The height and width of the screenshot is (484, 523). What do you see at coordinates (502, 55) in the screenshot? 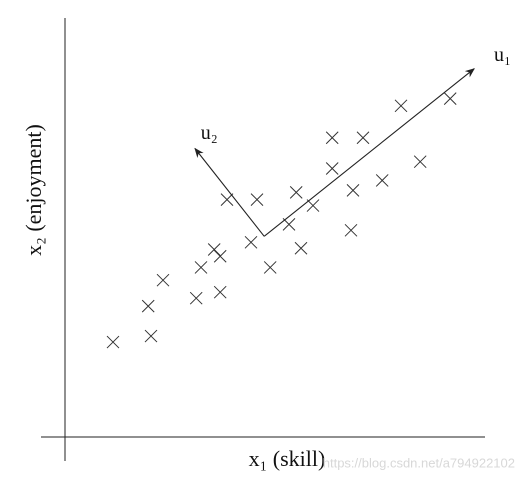
I see `vector-label: u₁` at bounding box center [502, 55].